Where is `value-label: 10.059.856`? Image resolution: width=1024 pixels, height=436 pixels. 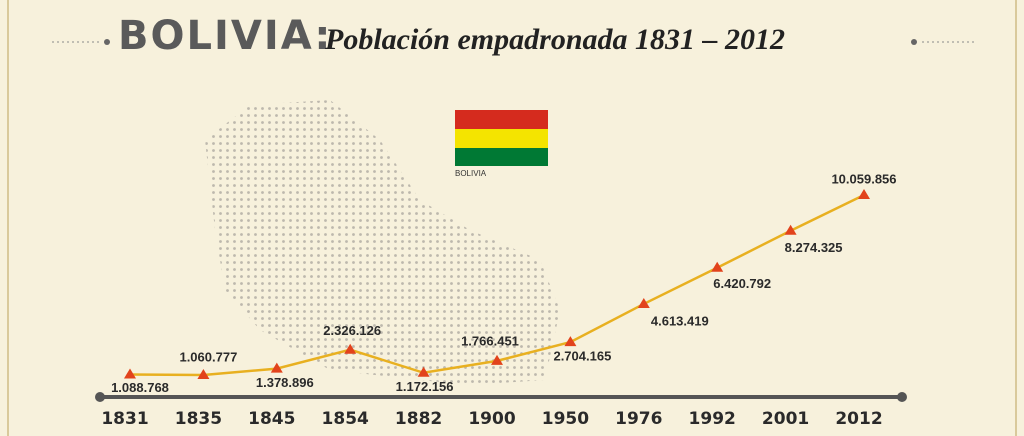
value-label: 10.059.856 is located at coordinates (863, 178).